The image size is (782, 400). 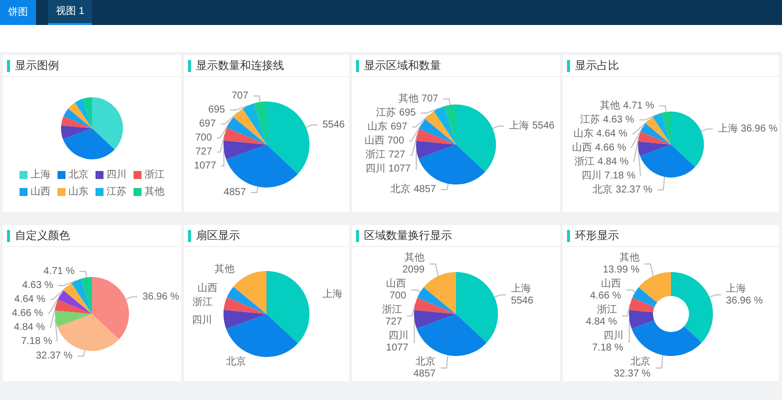 I want to click on chart-title: 显示图例, so click(x=33, y=66).